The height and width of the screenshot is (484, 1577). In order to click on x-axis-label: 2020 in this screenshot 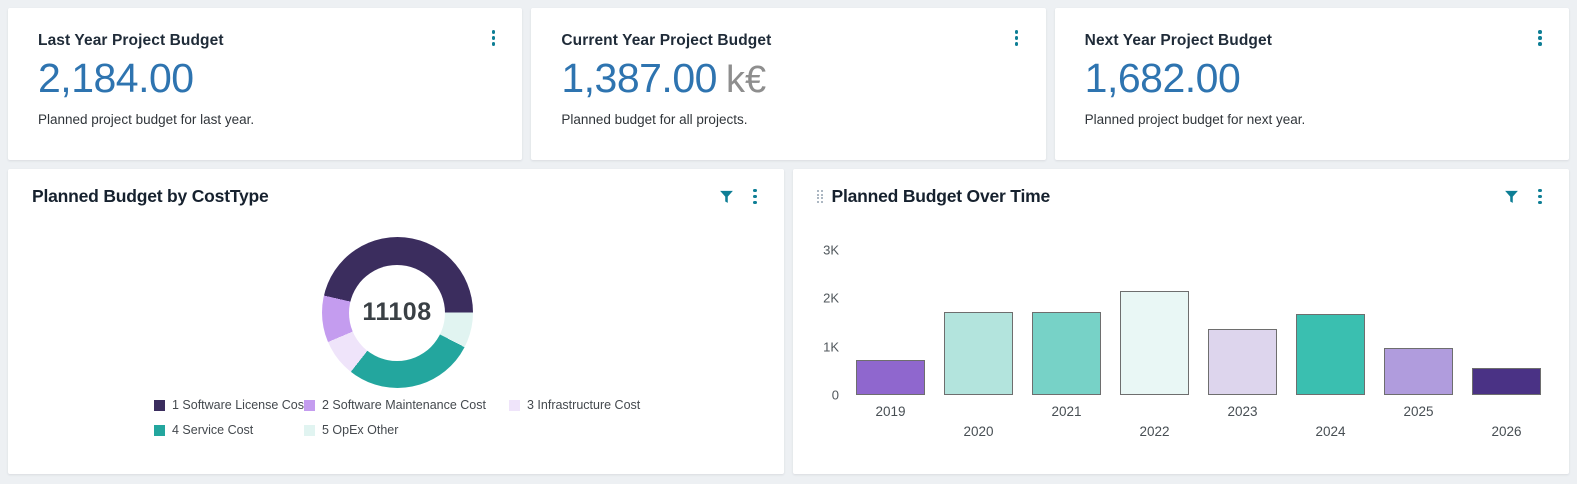, I will do `click(978, 431)`.